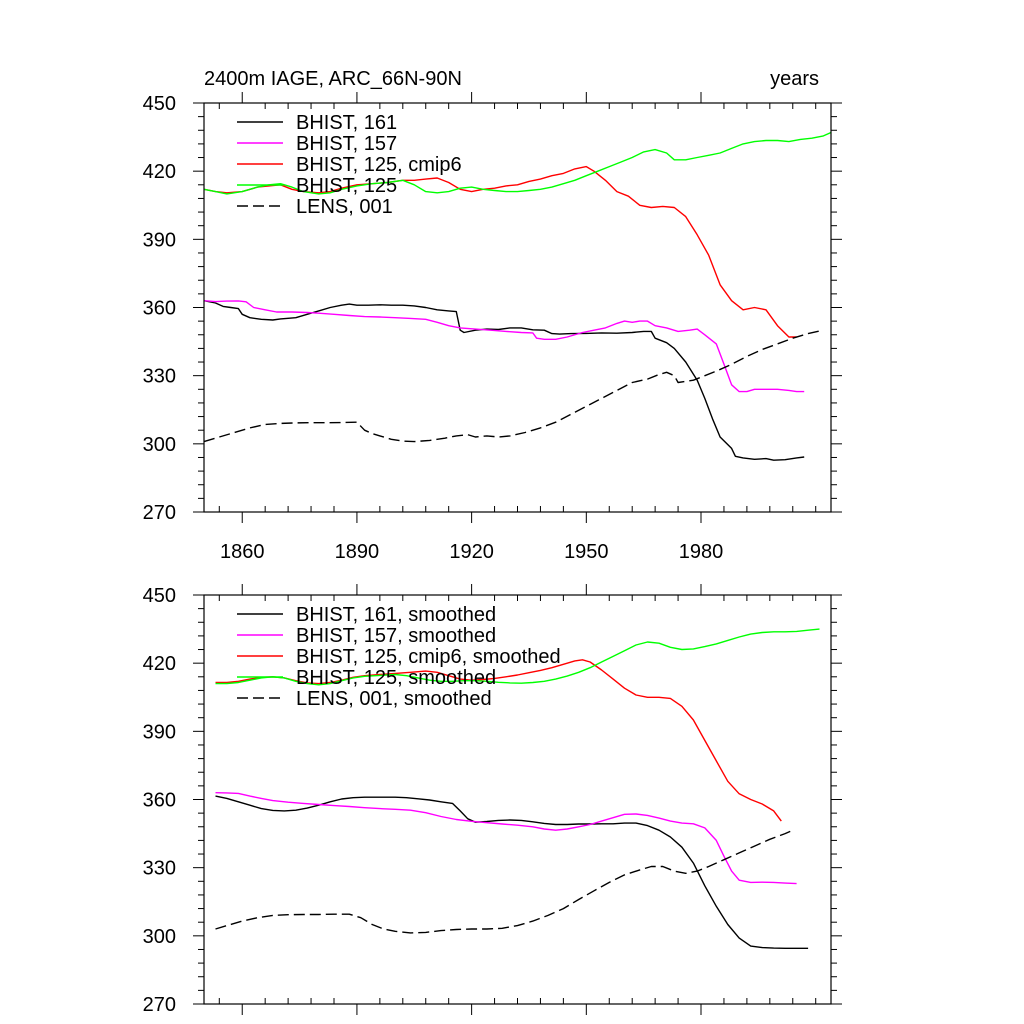 The height and width of the screenshot is (1024, 1024). I want to click on legend-label-1: BHIST, 157, so click(346, 144).